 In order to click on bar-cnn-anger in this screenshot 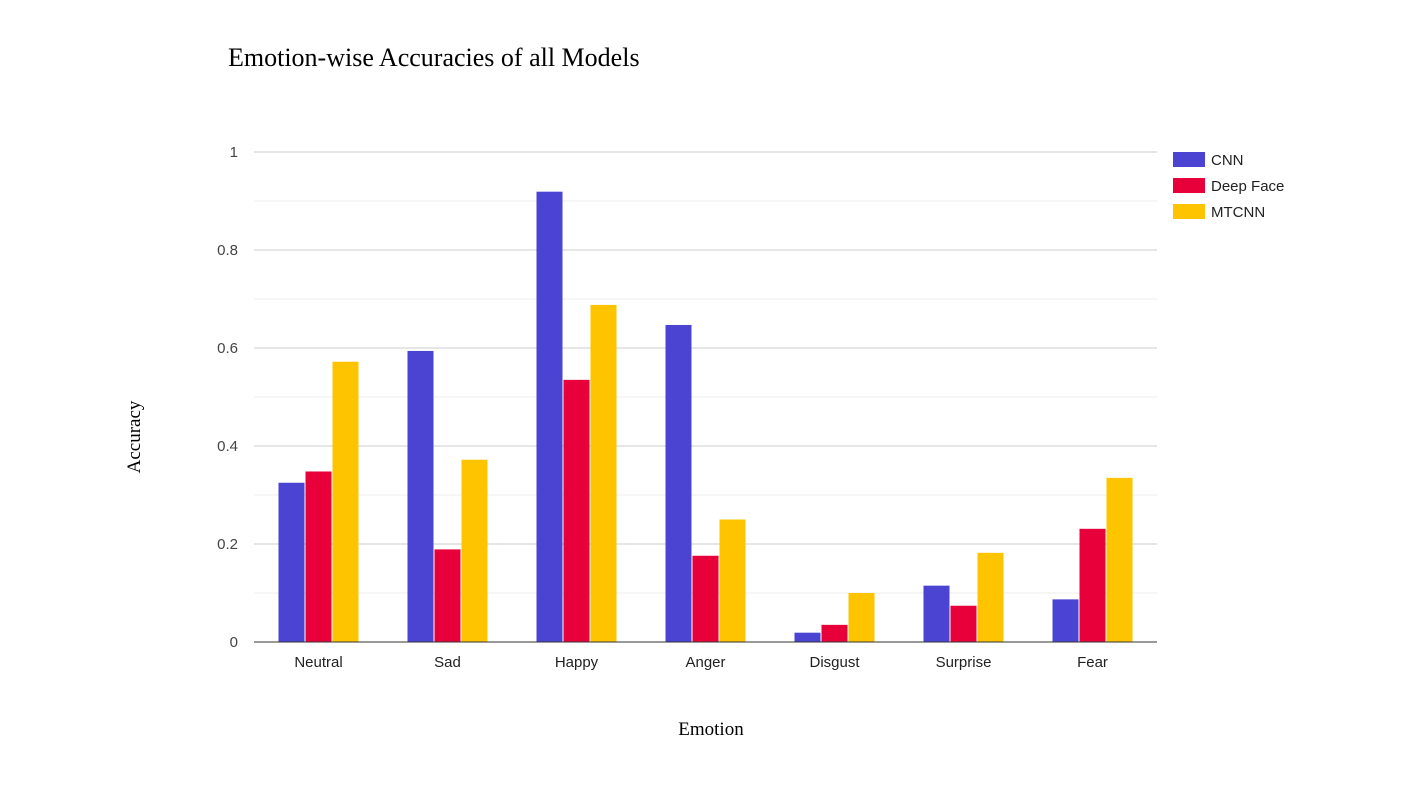, I will do `click(678, 483)`.